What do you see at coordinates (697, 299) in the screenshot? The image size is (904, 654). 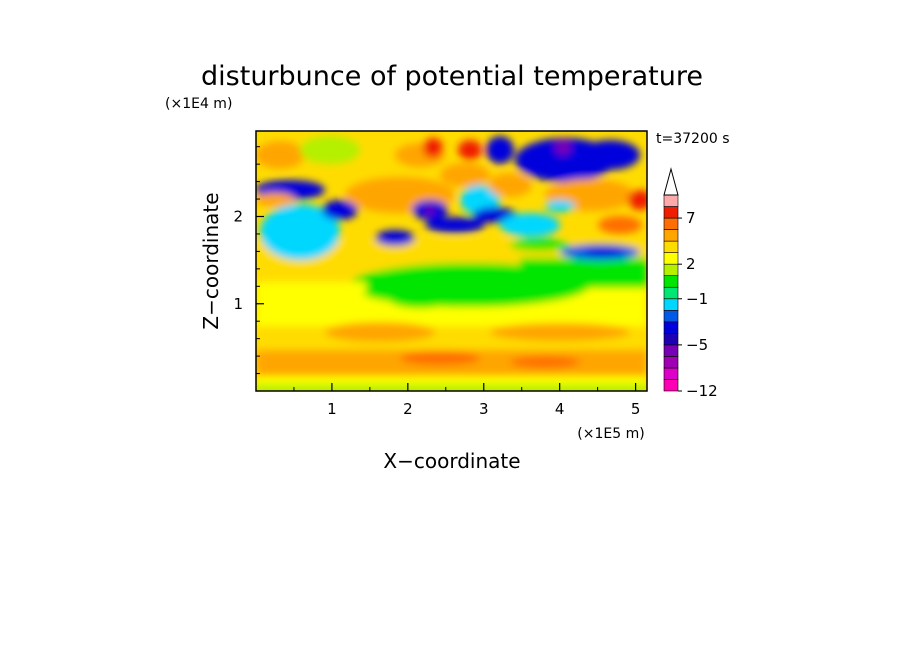 I see `colorbar-tick-label: −1` at bounding box center [697, 299].